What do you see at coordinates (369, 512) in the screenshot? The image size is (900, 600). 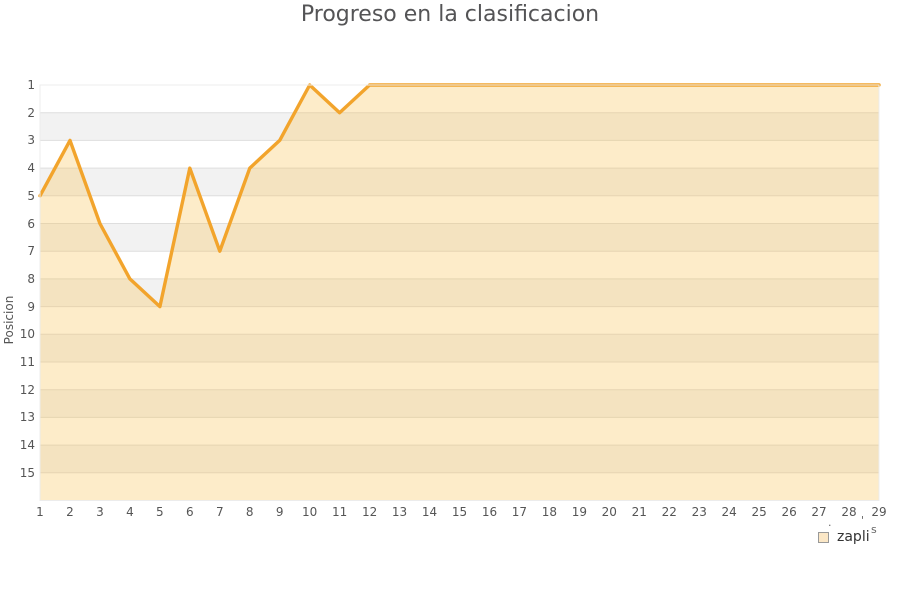 I see `x-axis-tick-label: 12` at bounding box center [369, 512].